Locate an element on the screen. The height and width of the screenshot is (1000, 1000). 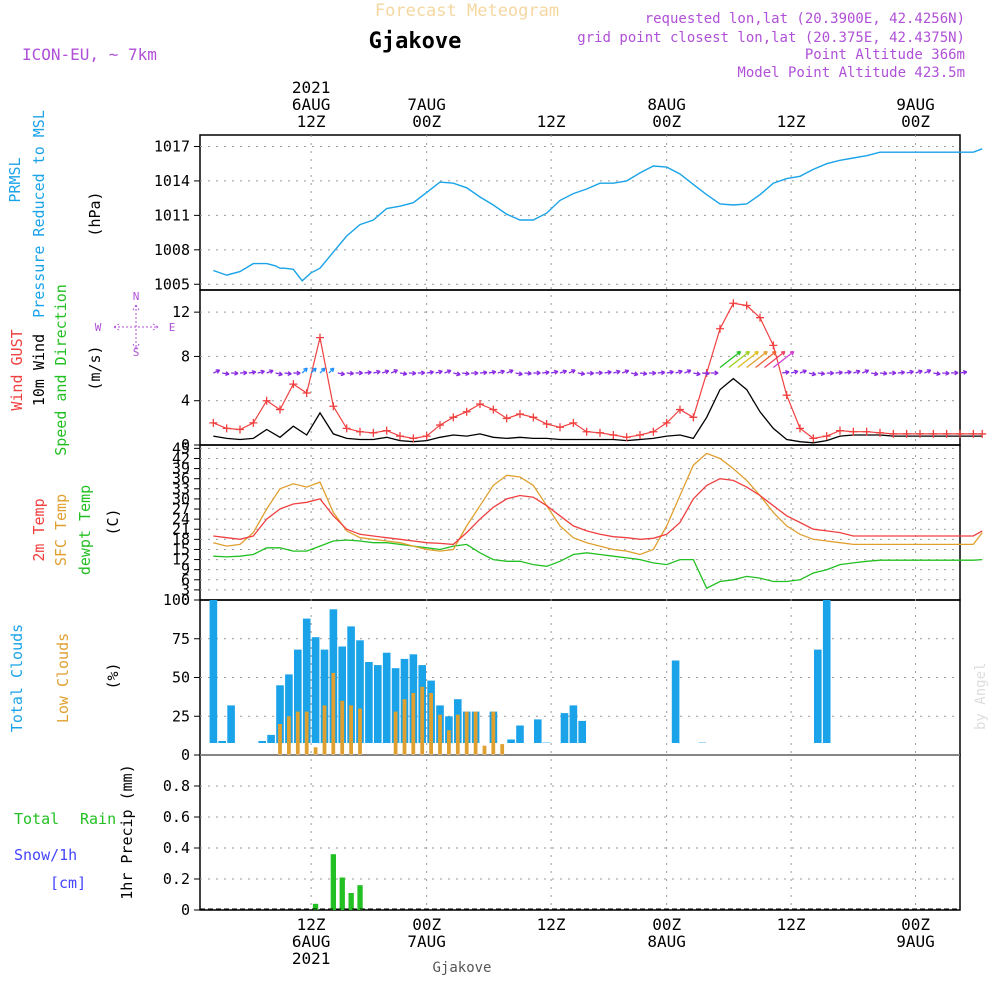
y-tick-label: 45 is located at coordinates (181, 448).